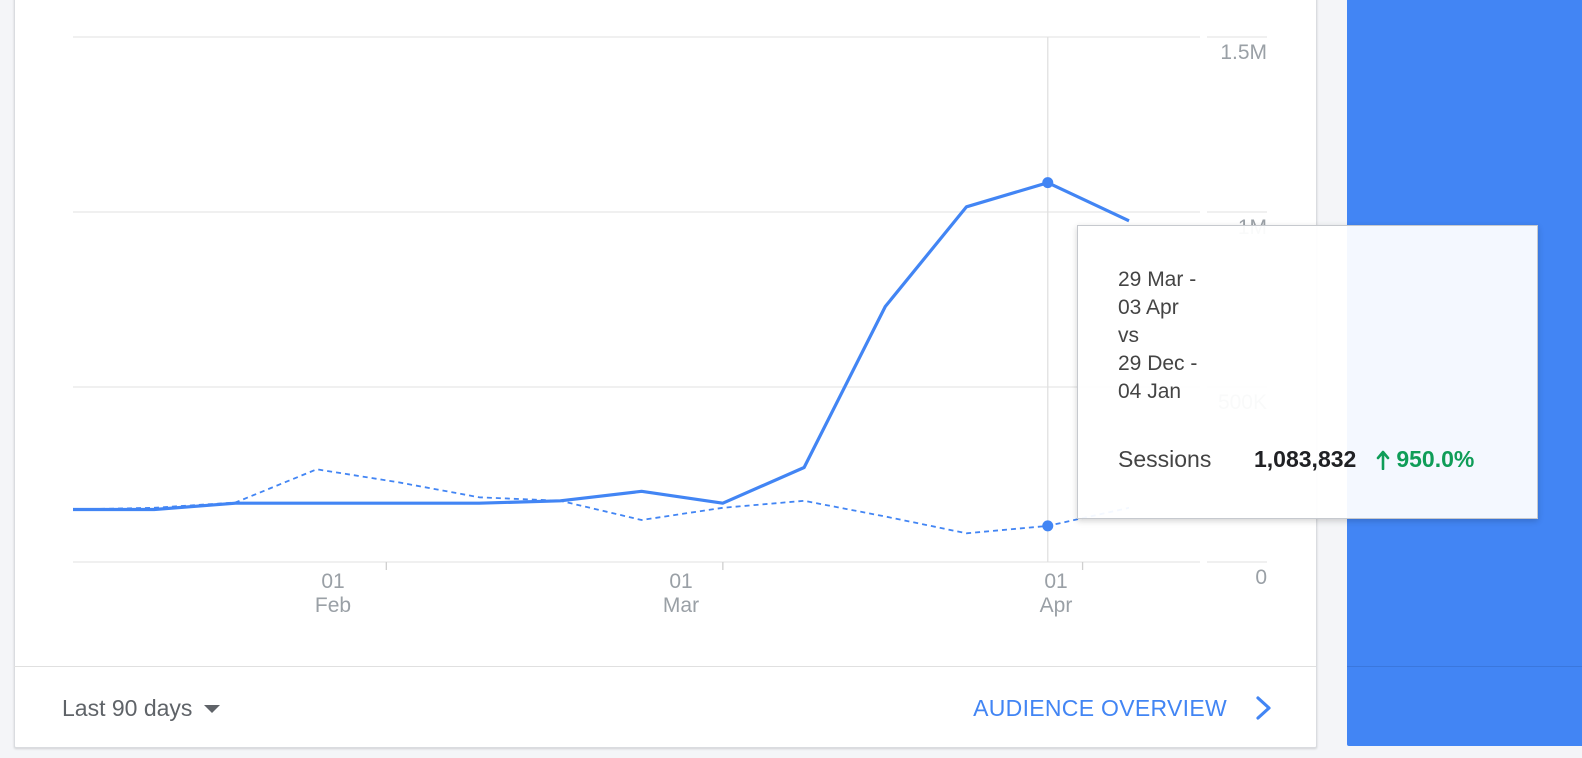  Describe the element at coordinates (1157, 279) in the screenshot. I see `tooltip-date-line: 29 Mar -` at that location.